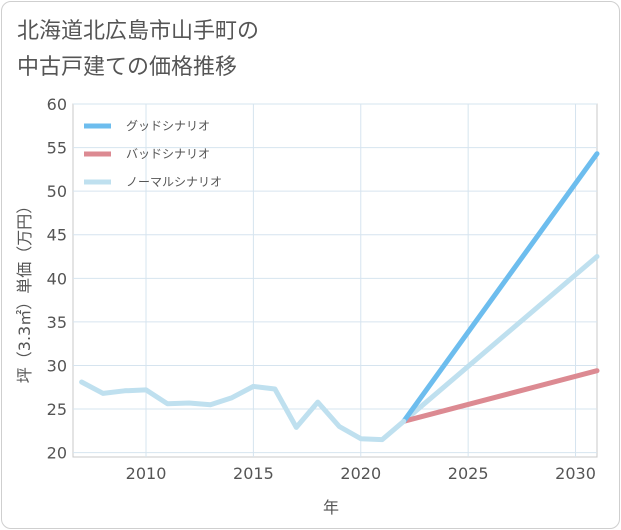  Describe the element at coordinates (331, 507) in the screenshot. I see `x-axis-label: 年` at that location.